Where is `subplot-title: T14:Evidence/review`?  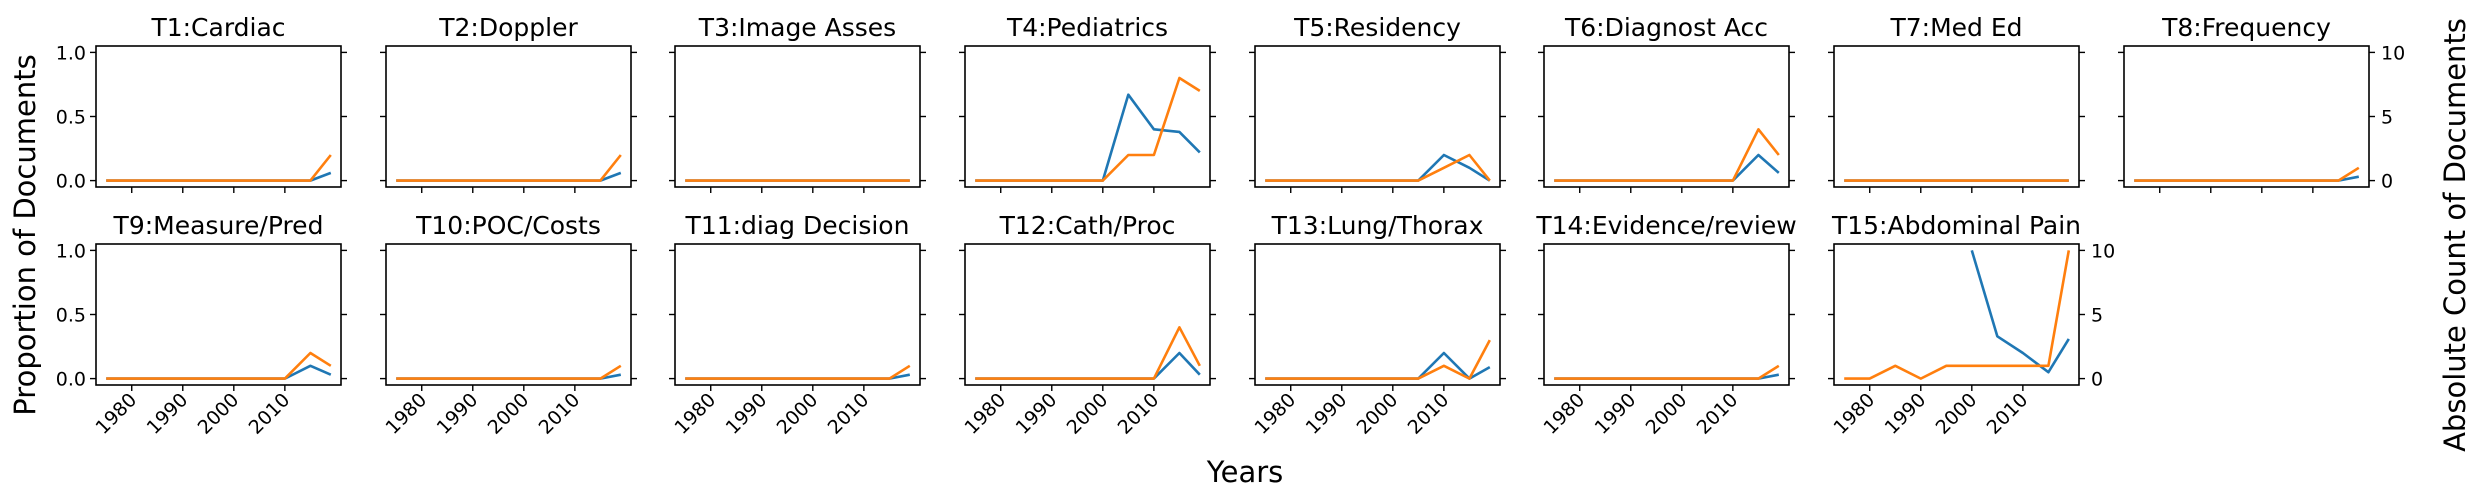 subplot-title: T14:Evidence/review is located at coordinates (1665, 225).